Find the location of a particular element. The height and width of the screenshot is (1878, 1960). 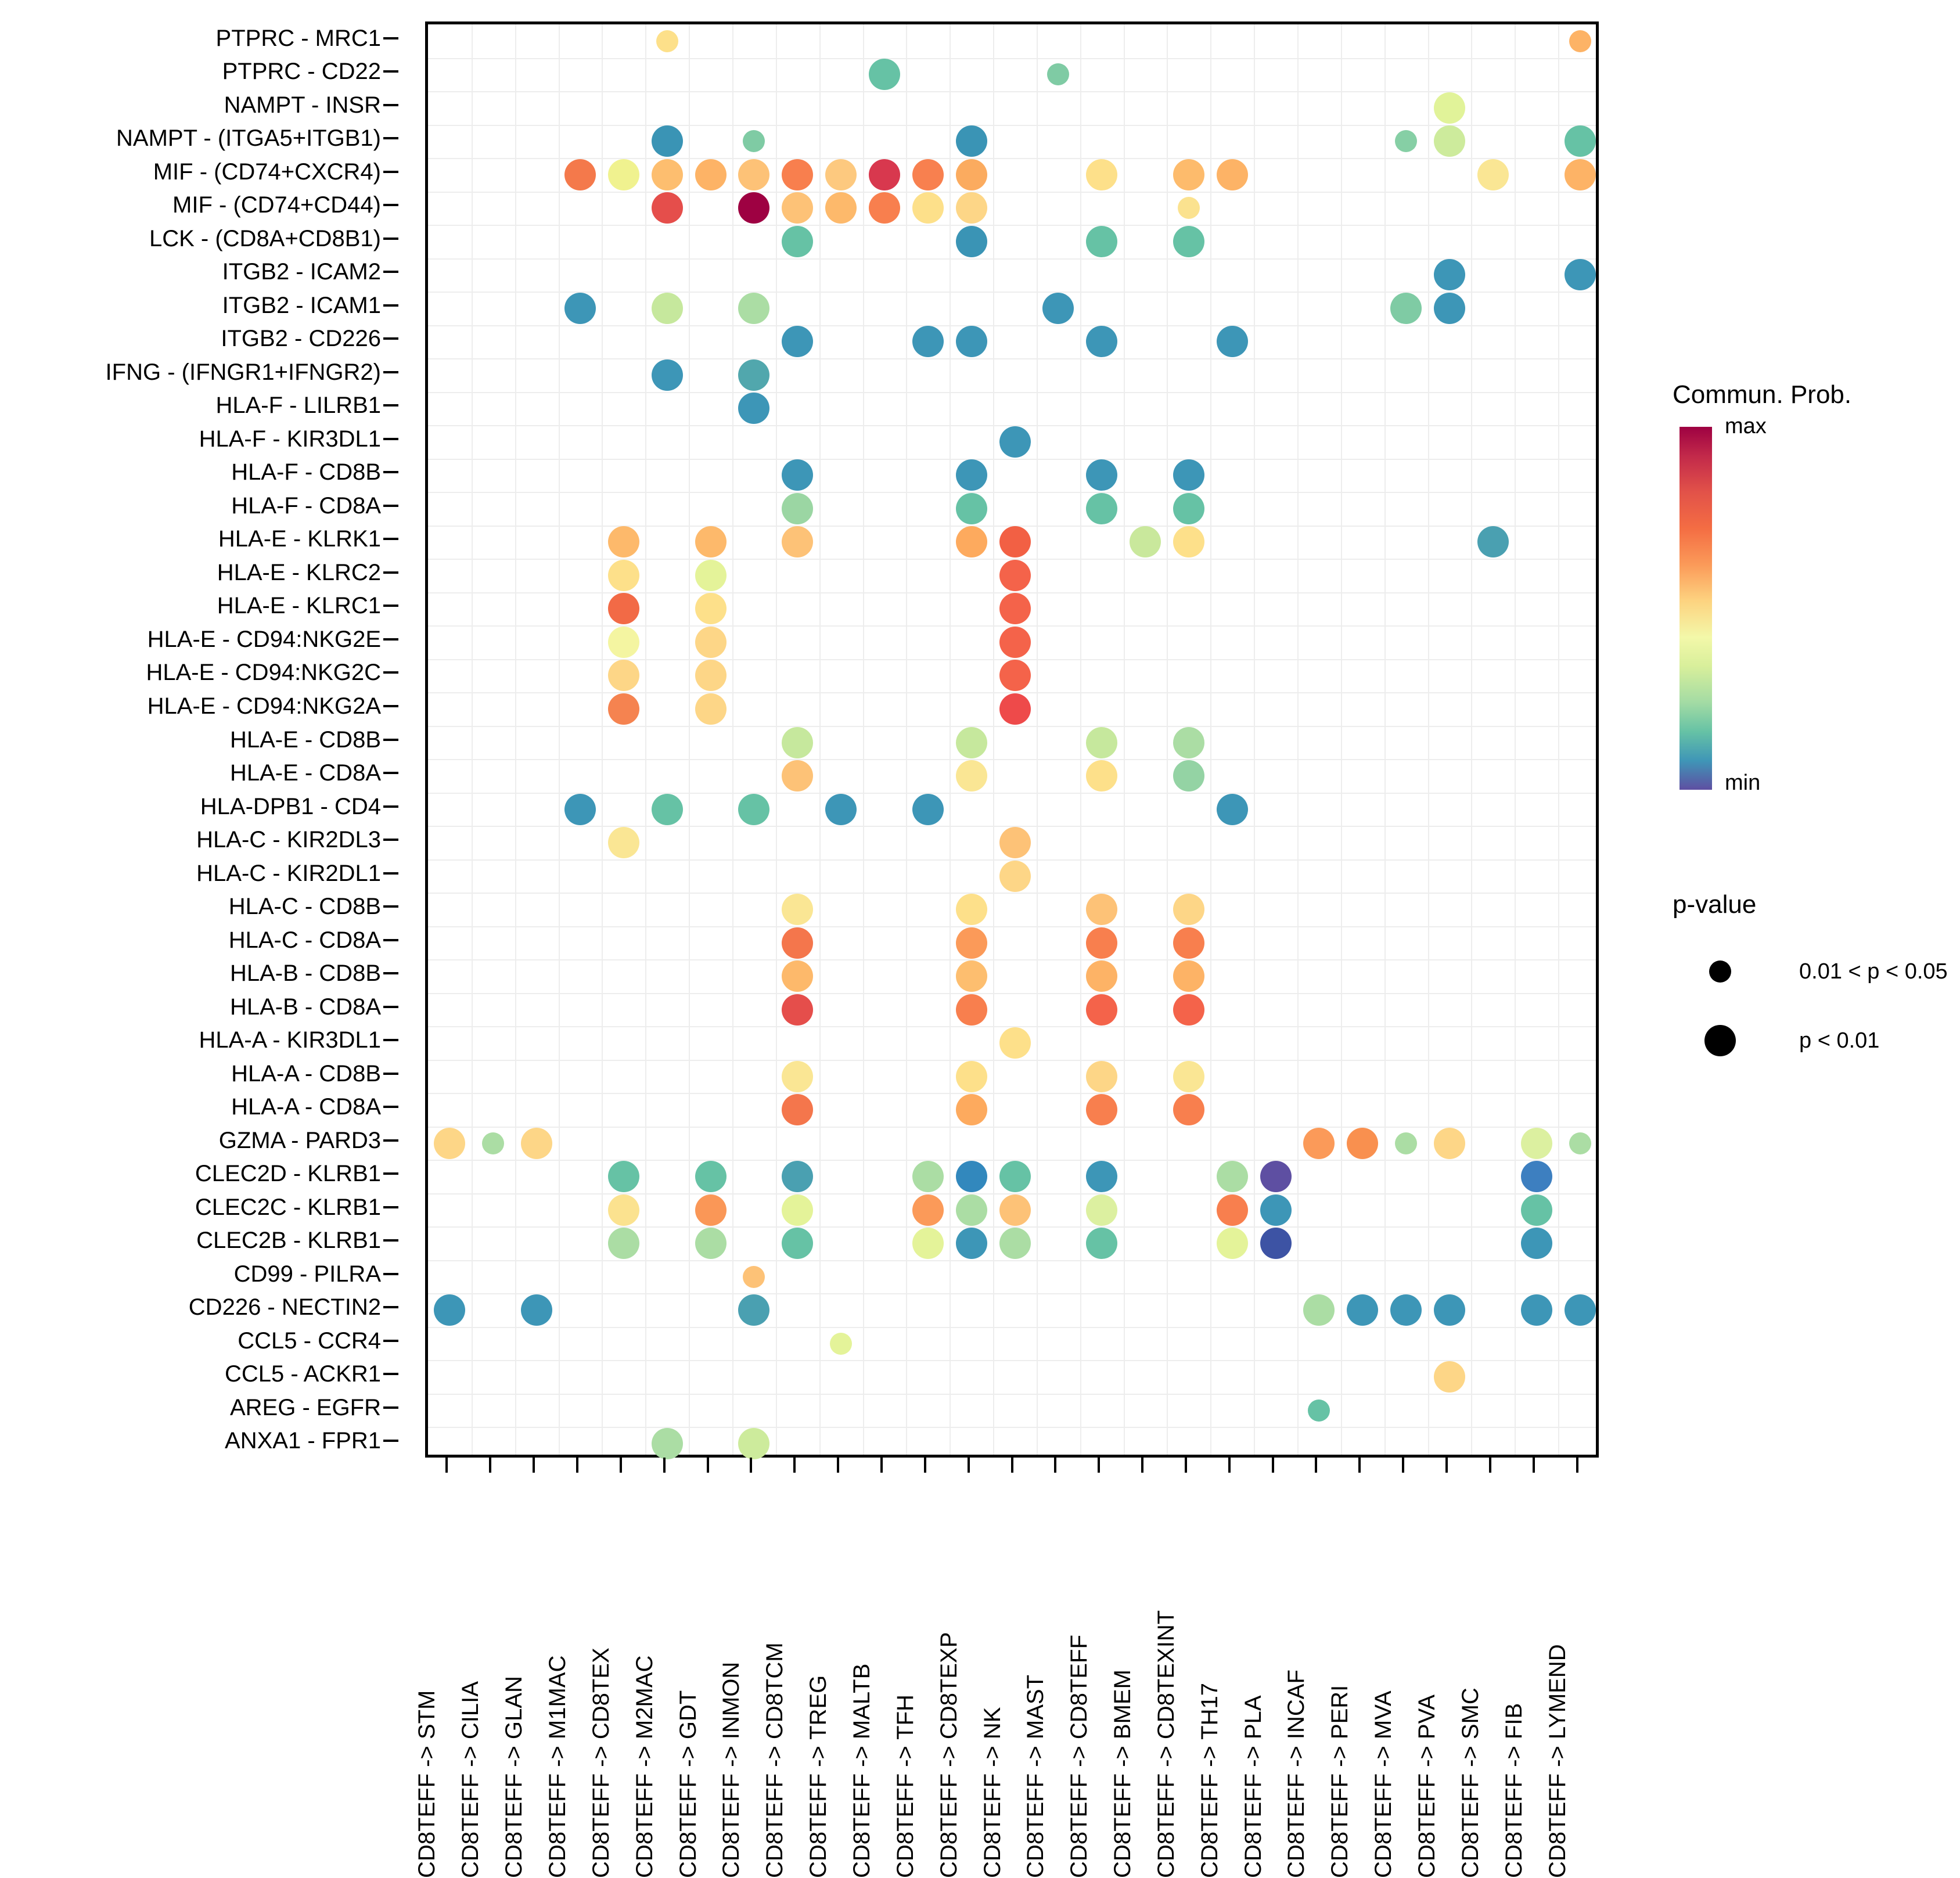

y-axis-label: HLA-F - KIR3DL1 is located at coordinates (290, 439).